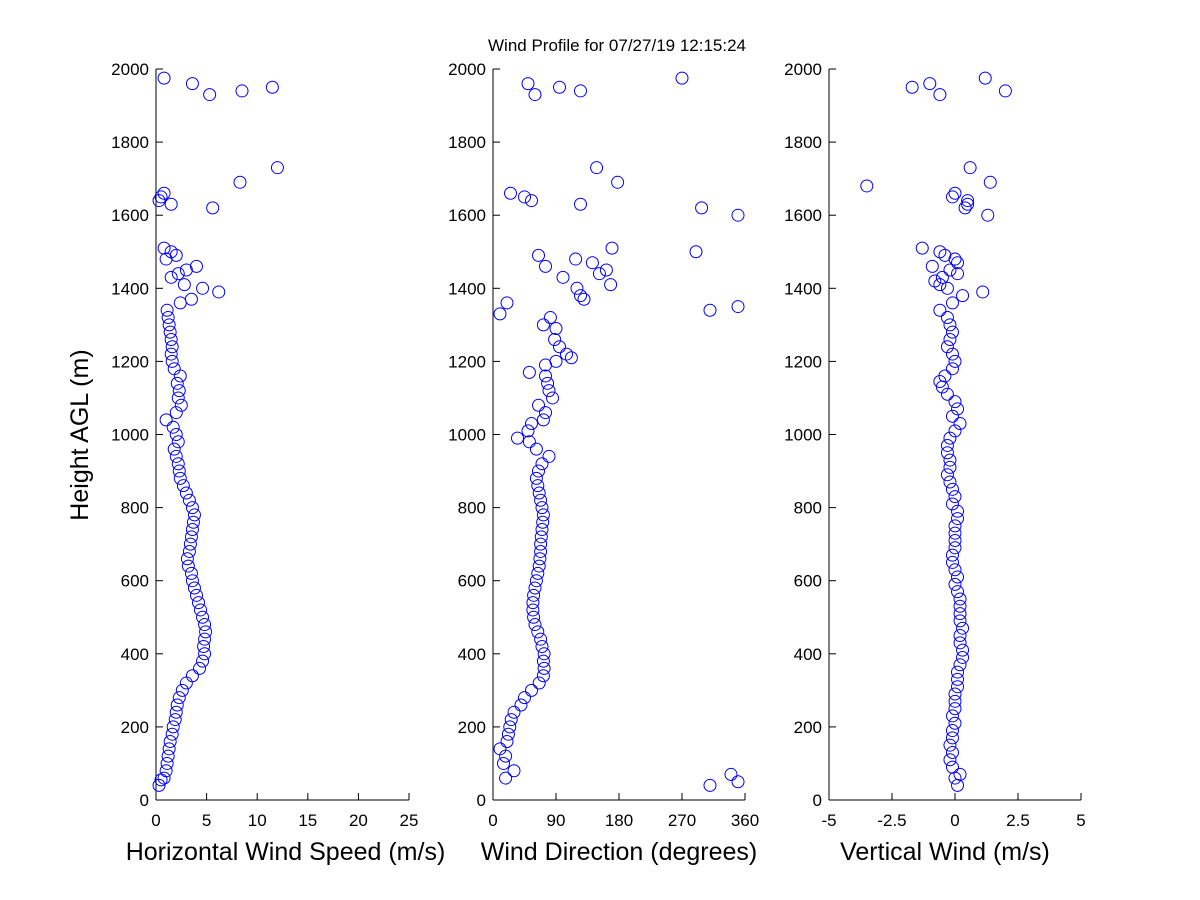  What do you see at coordinates (472, 654) in the screenshot?
I see `y-tick-label: 400` at bounding box center [472, 654].